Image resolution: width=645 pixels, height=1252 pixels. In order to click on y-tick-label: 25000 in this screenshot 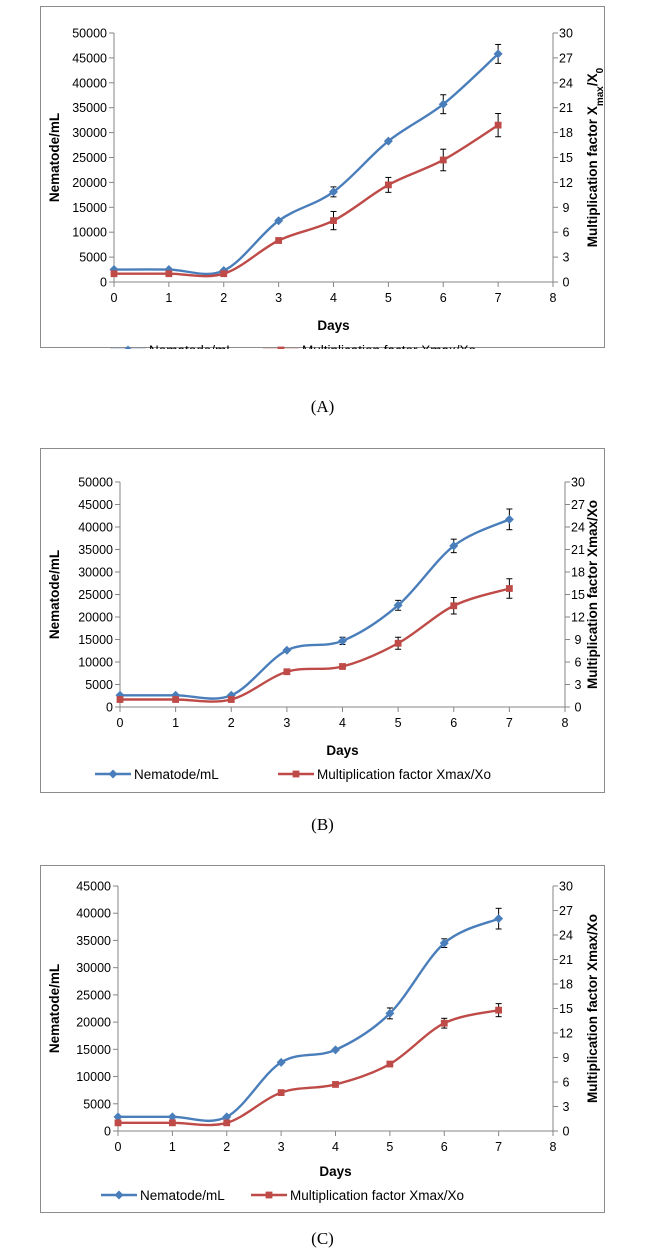, I will do `click(95, 595)`.